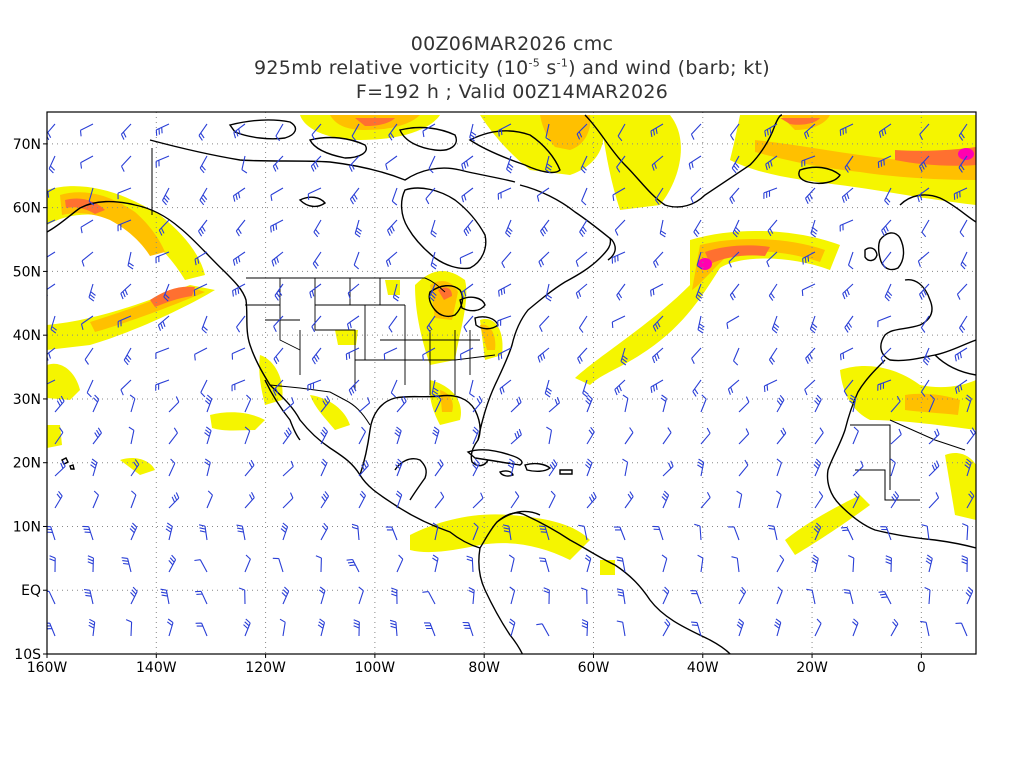 The image size is (1024, 768). What do you see at coordinates (501, 600) in the screenshot?
I see `coast-south-america-north` at bounding box center [501, 600].